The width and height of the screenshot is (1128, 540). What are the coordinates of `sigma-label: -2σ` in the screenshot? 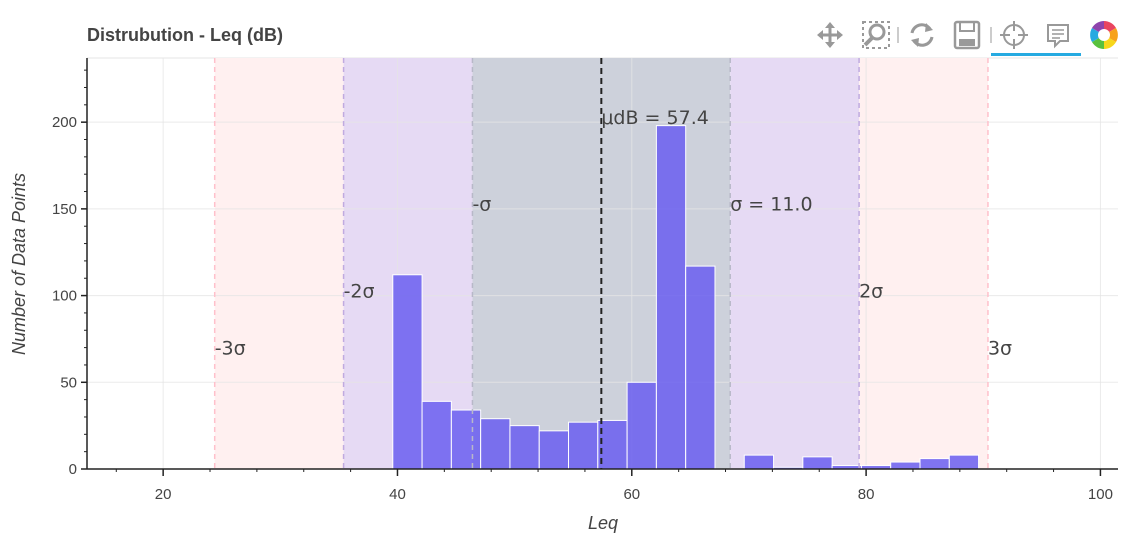 It's located at (359, 291).